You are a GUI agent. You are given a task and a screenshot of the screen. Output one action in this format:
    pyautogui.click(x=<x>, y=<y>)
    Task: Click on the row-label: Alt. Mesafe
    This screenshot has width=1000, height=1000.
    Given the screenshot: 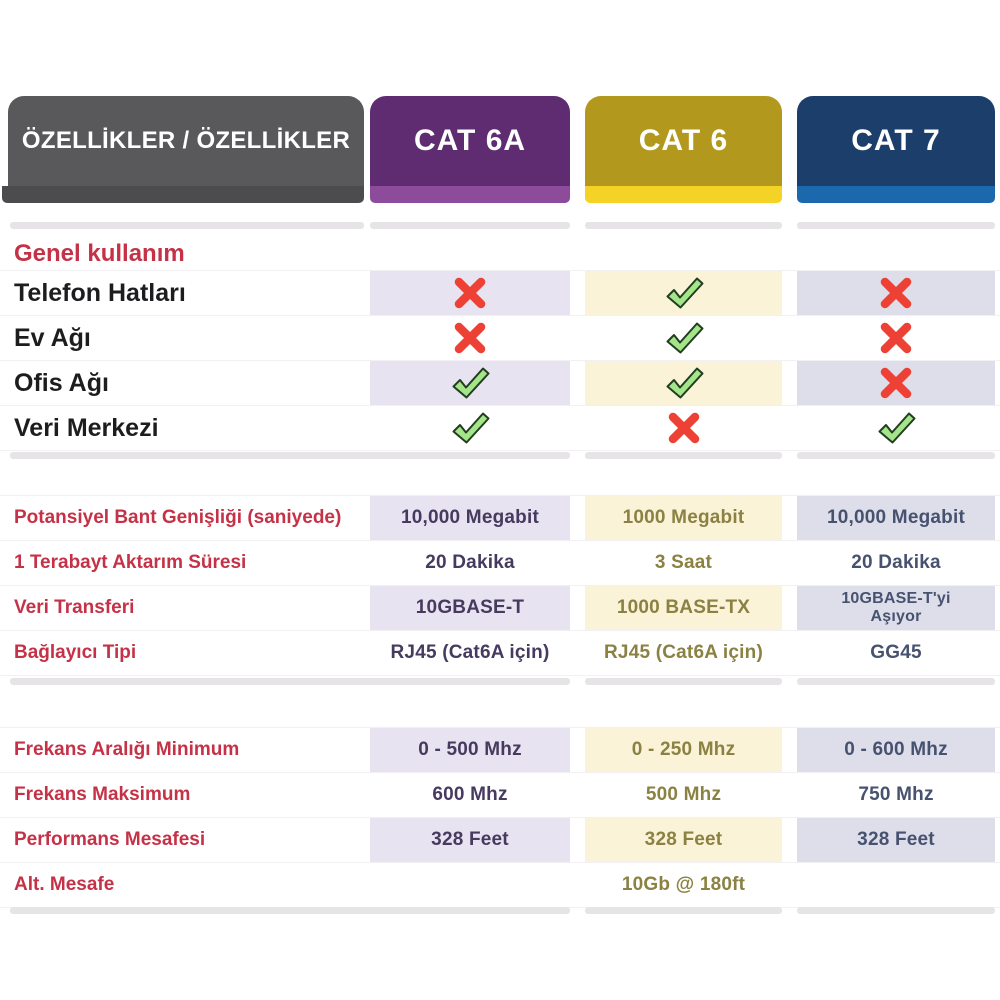 What is the action you would take?
    pyautogui.click(x=64, y=884)
    